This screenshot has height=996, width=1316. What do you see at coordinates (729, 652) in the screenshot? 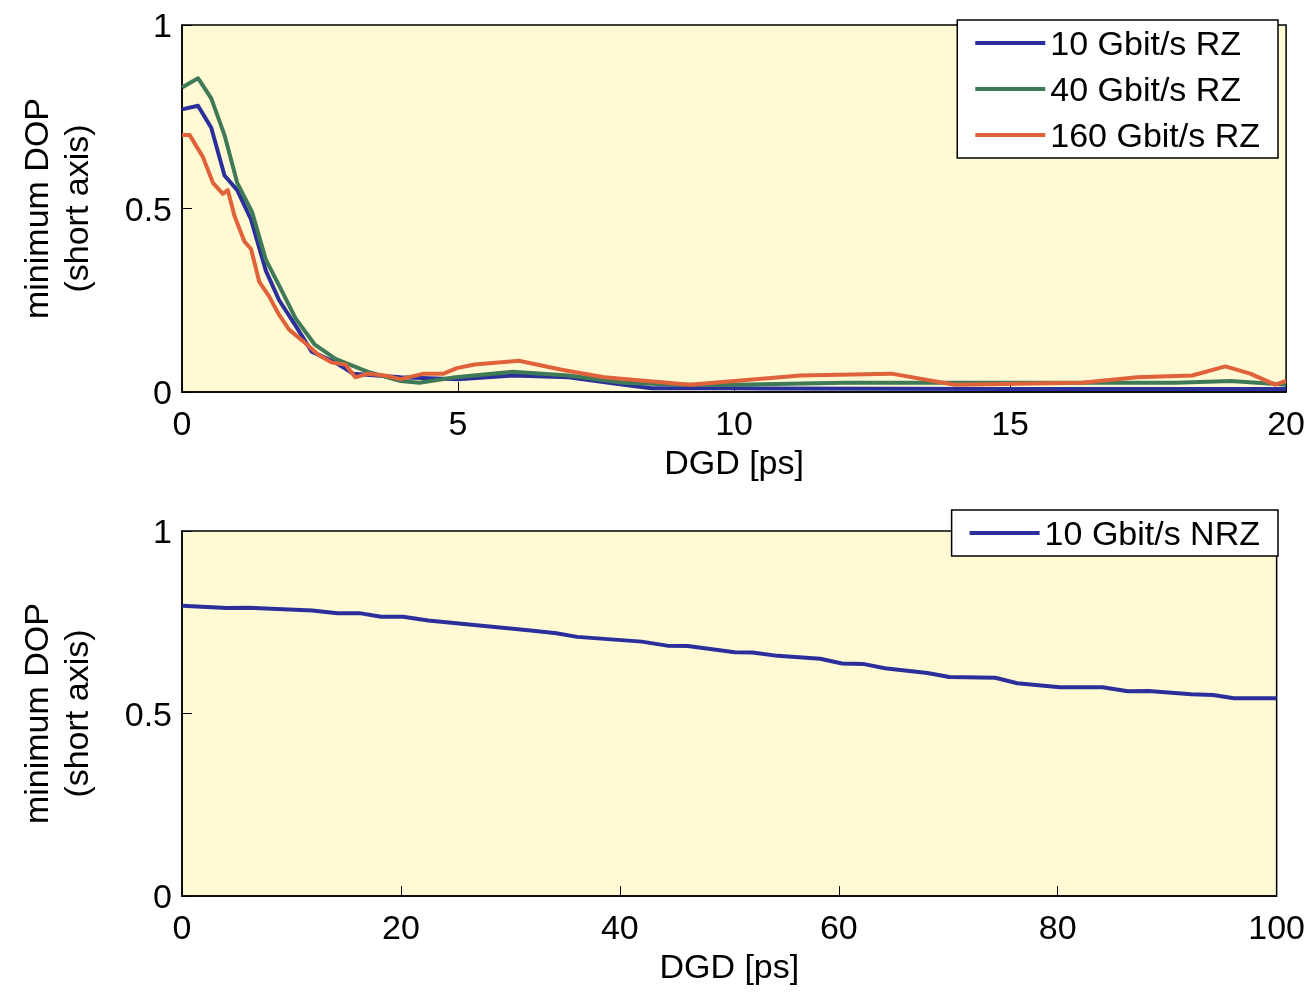
I see `line-series` at bounding box center [729, 652].